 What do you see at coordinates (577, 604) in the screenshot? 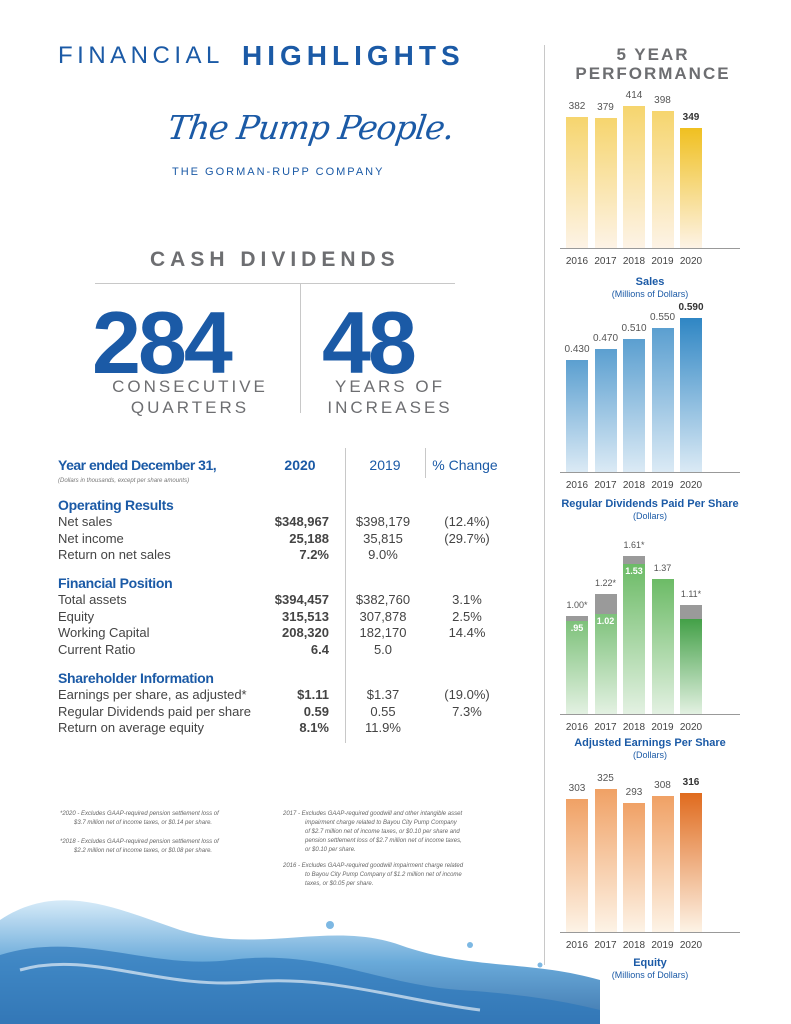
I see `adjusted-eps-label: 1.00*` at bounding box center [577, 604].